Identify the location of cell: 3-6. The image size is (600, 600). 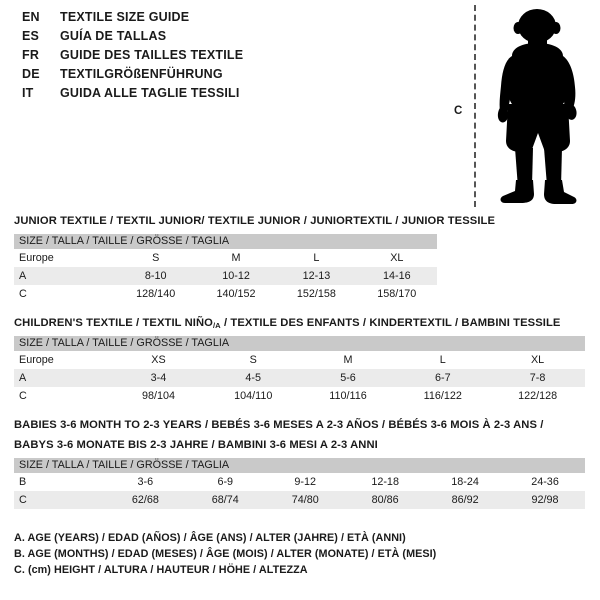
(145, 482).